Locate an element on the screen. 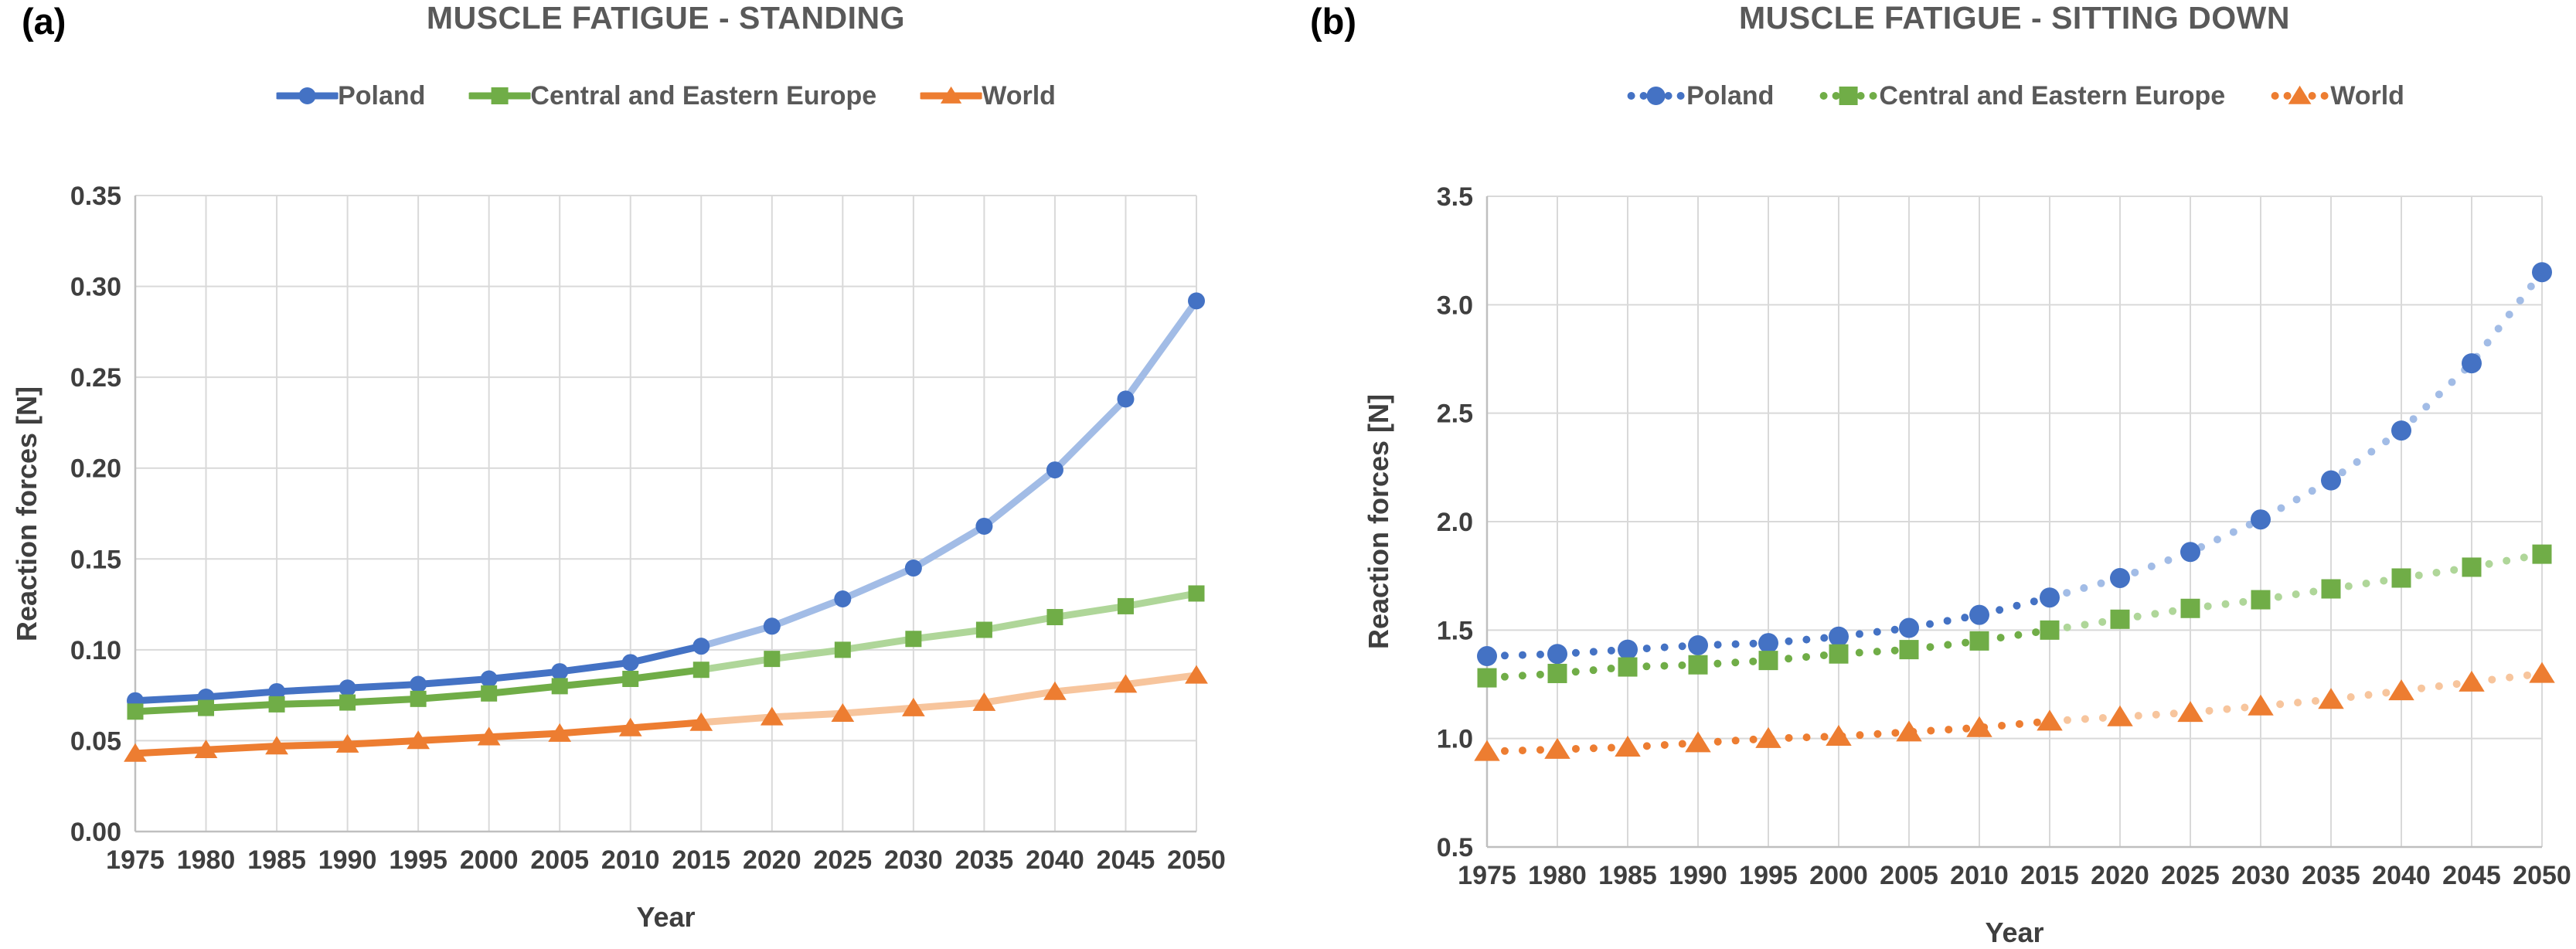 The height and width of the screenshot is (949, 2576). chart-title-standing: MUSCLE FATIGUE - STANDING is located at coordinates (666, 18).